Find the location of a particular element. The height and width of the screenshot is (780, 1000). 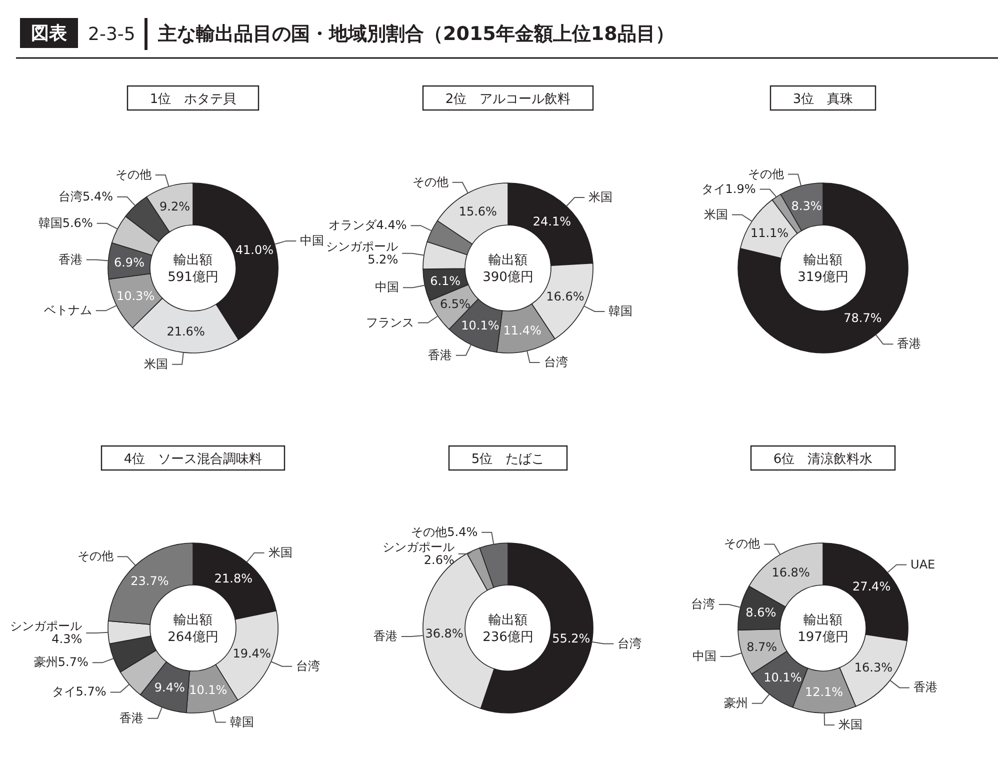

data-label: 4.3% is located at coordinates (67, 639).